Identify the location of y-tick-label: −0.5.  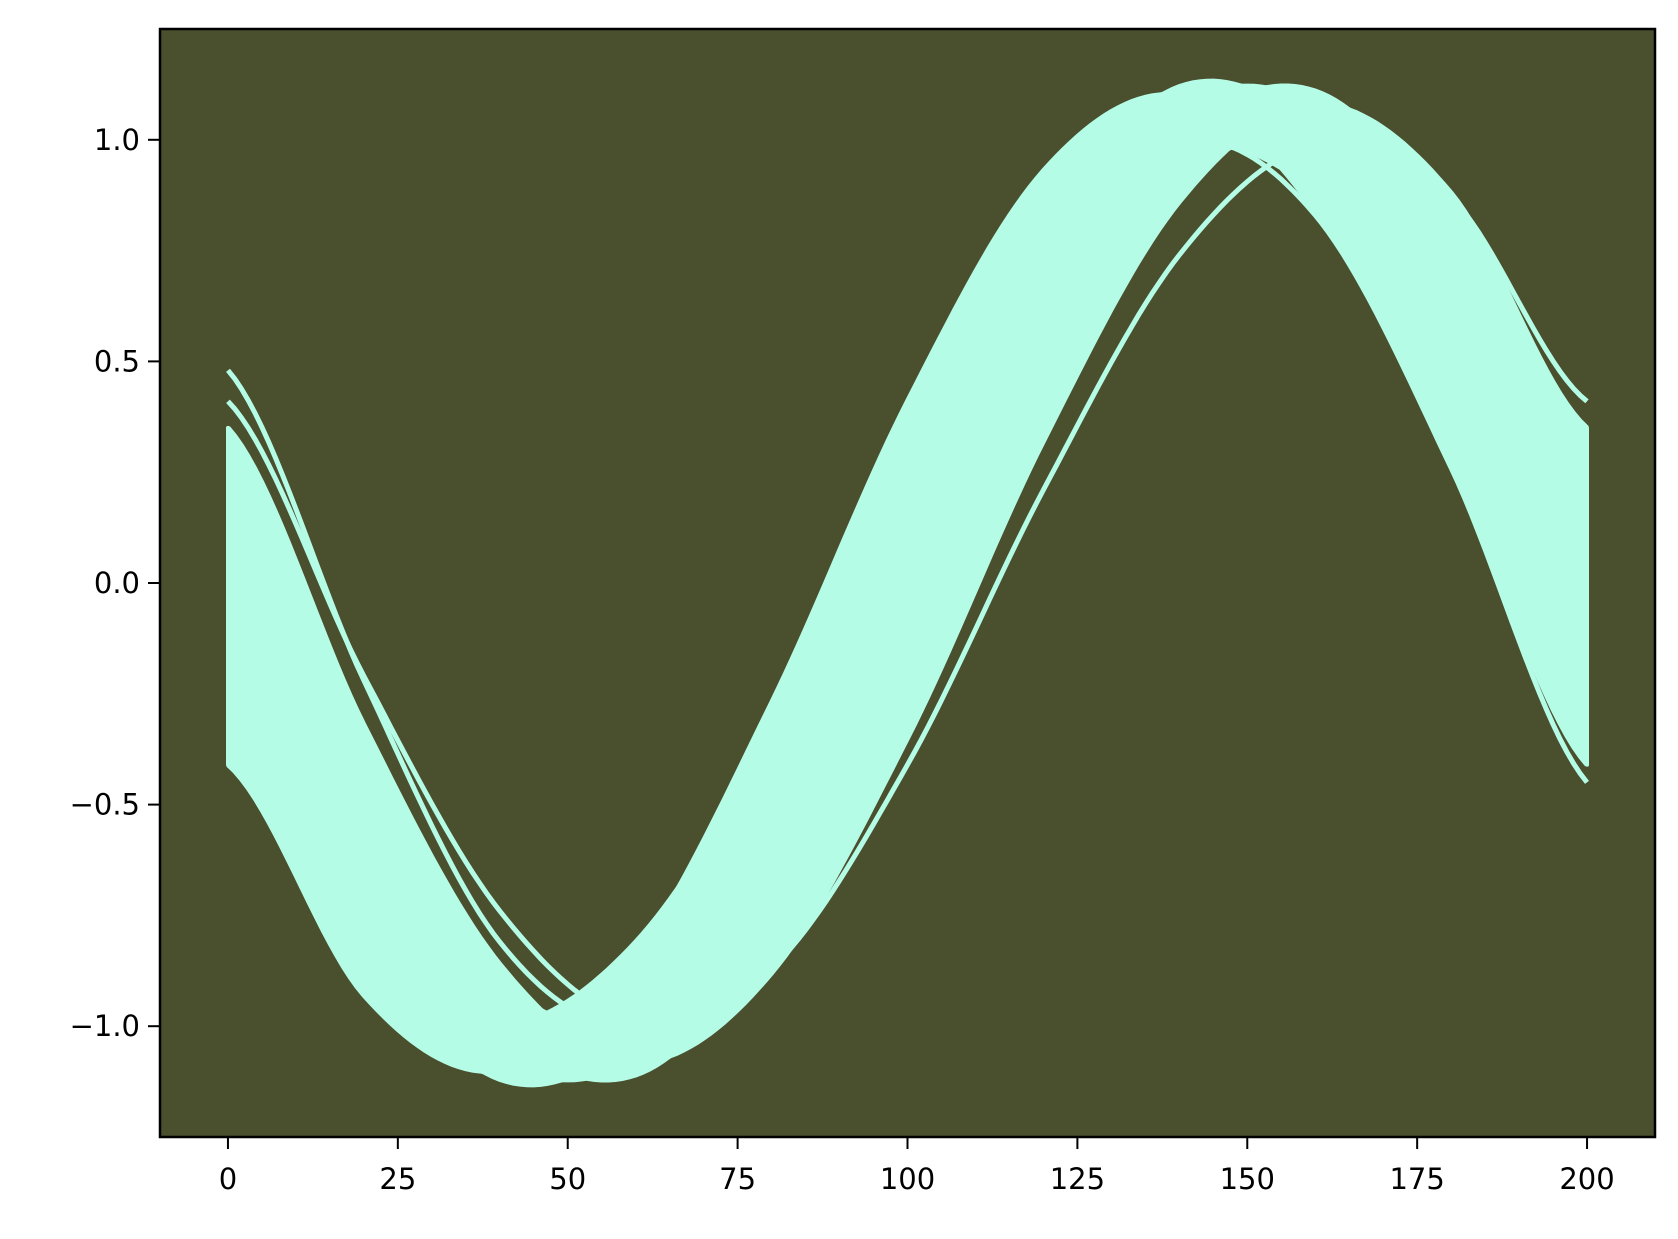
(105, 805).